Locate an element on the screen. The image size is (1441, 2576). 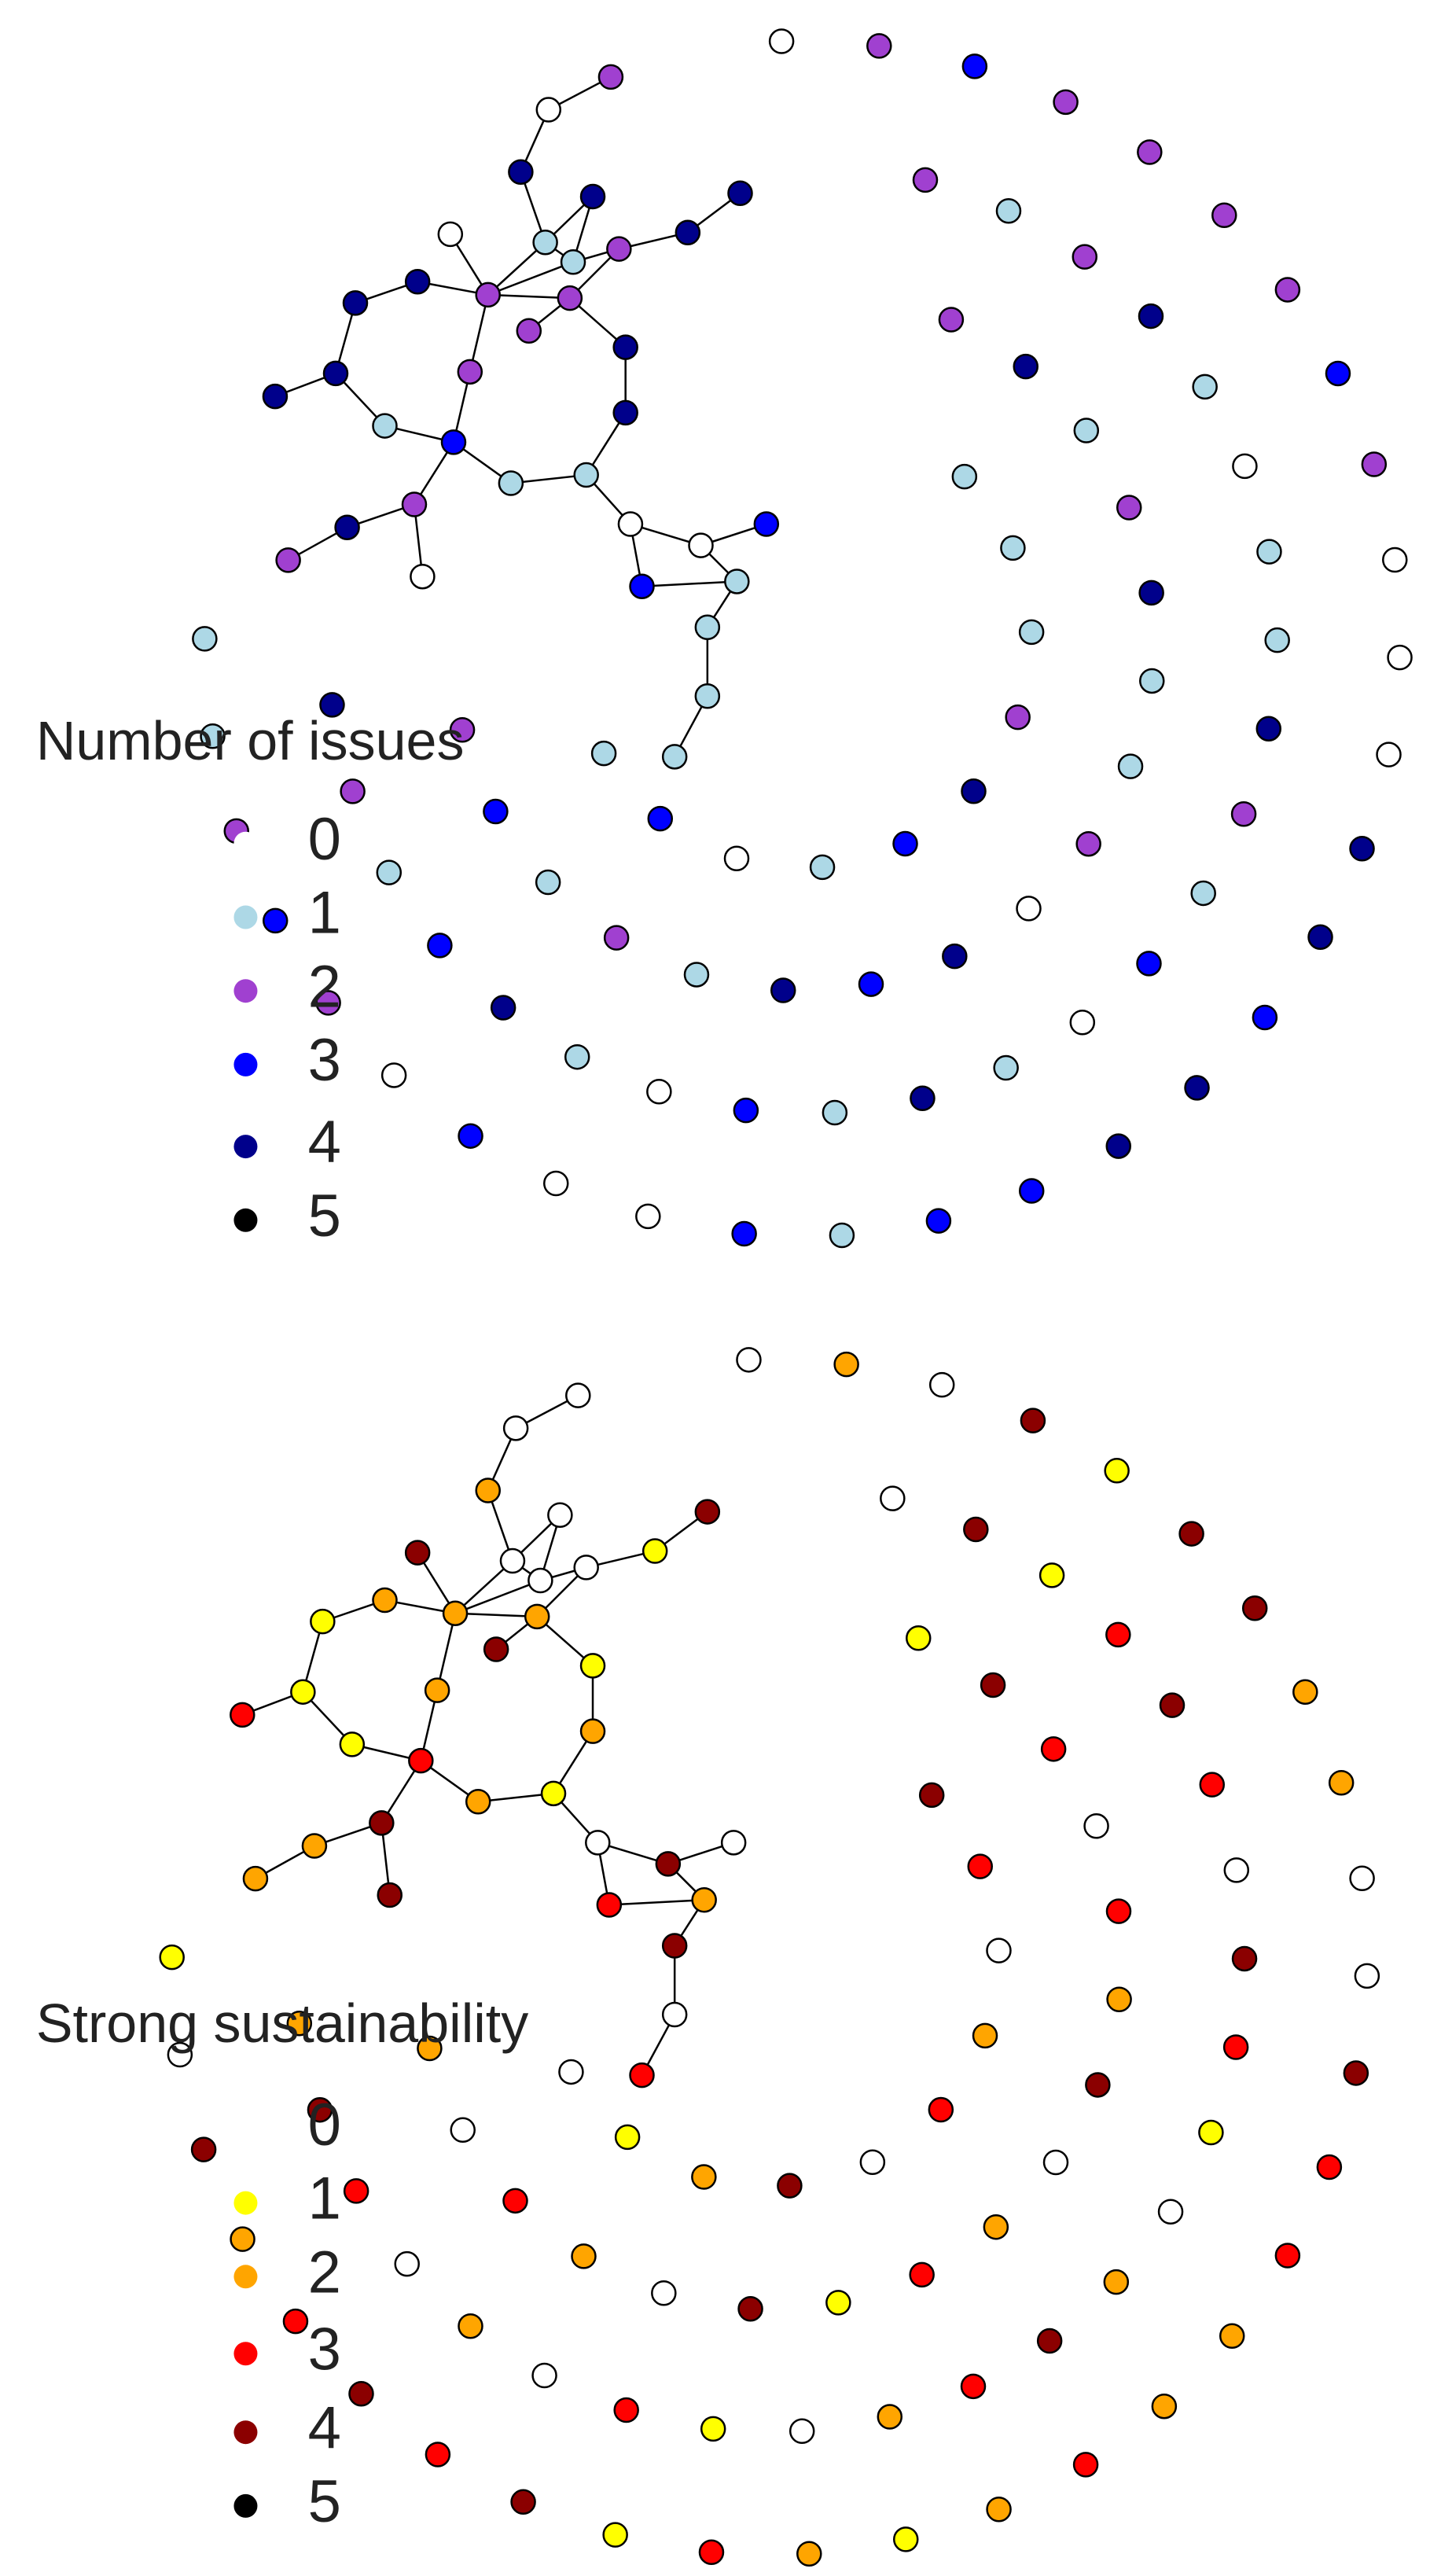
legend-label: 1 is located at coordinates (324, 913).